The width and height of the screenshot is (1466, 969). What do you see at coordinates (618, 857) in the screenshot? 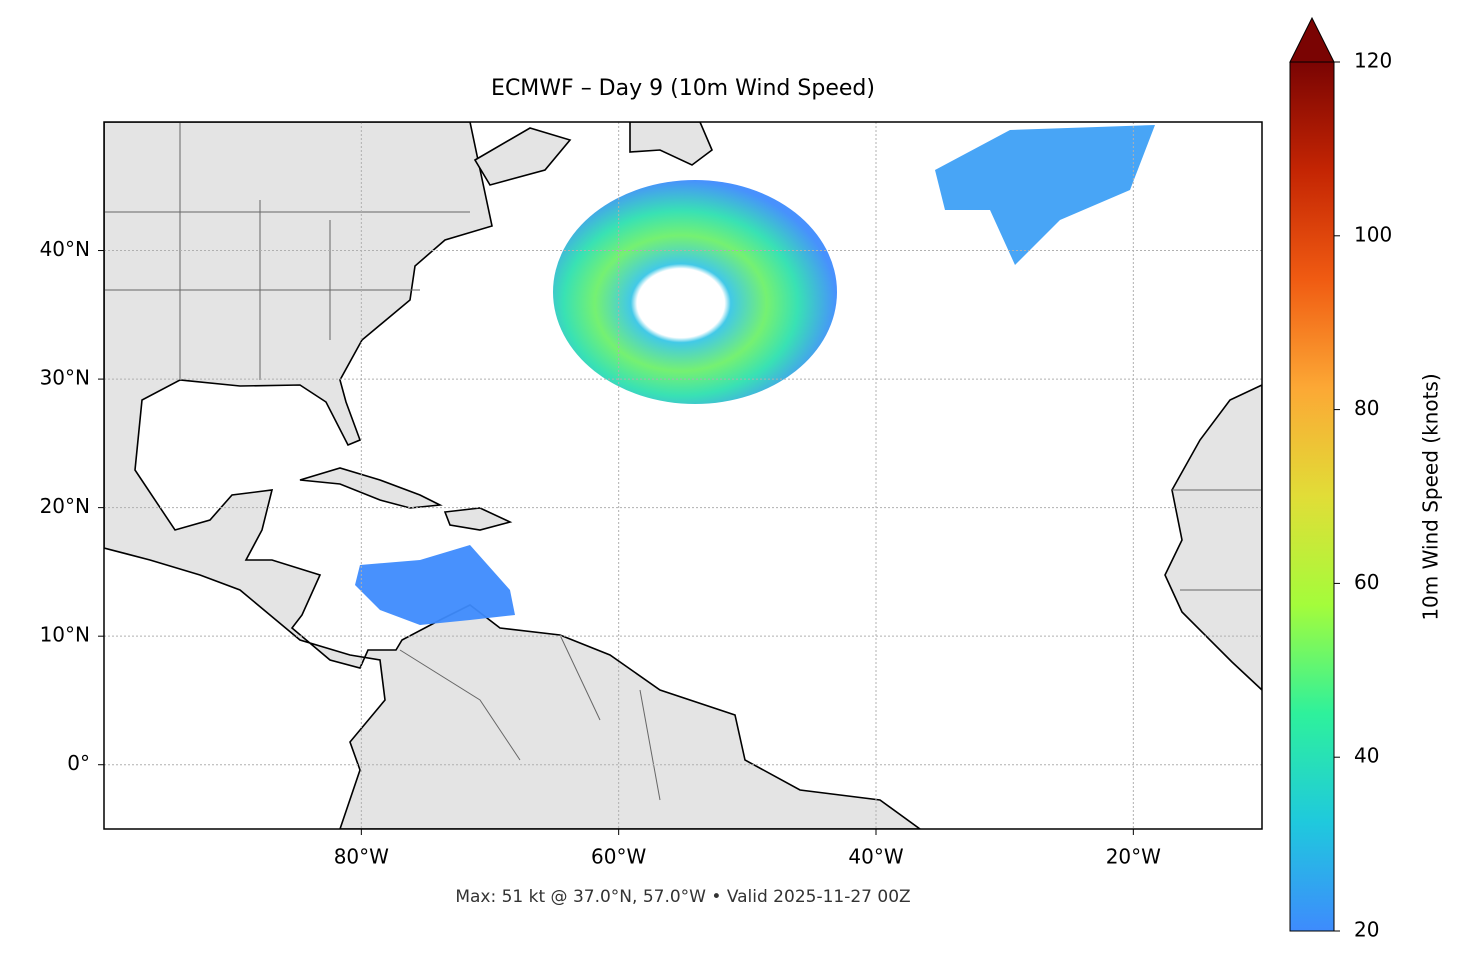
I see `x-tick-label: 60°W` at bounding box center [618, 857].